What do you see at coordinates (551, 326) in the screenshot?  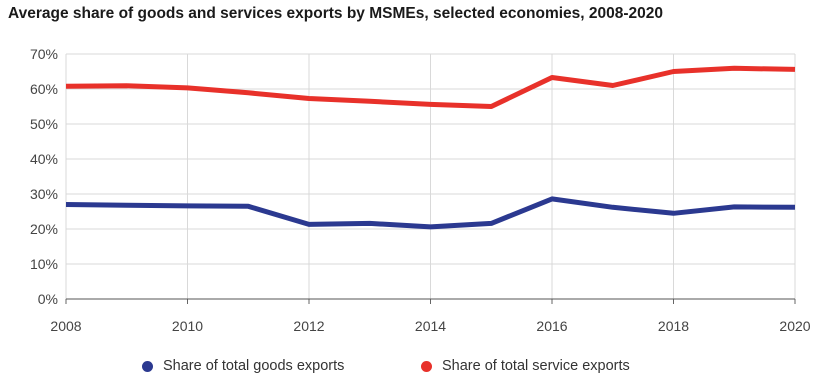 I see `x-tick-label: 2016` at bounding box center [551, 326].